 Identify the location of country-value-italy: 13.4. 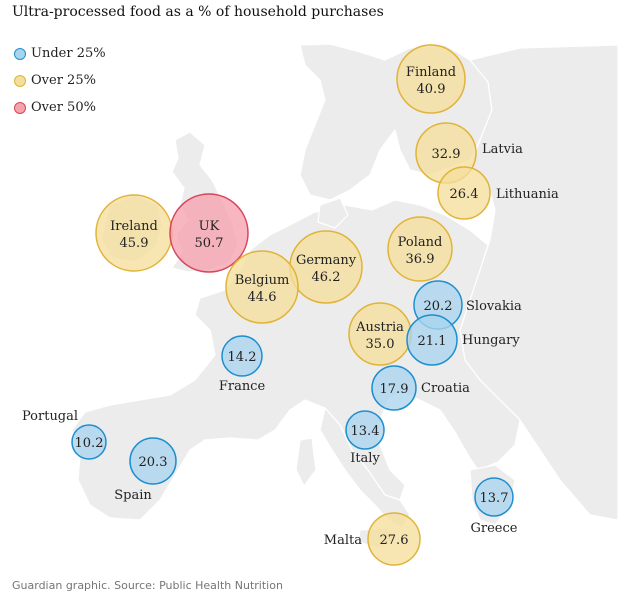
(365, 431).